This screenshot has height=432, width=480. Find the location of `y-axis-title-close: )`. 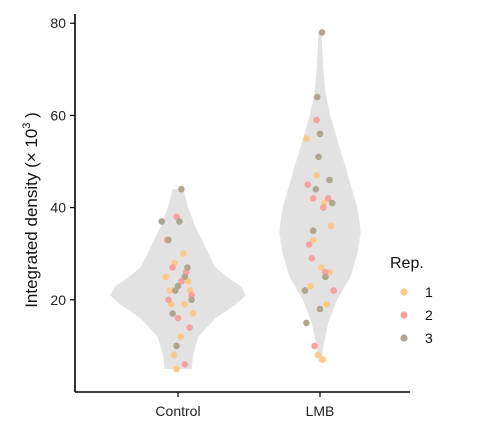

y-axis-title-close: ) is located at coordinates (31, 117).